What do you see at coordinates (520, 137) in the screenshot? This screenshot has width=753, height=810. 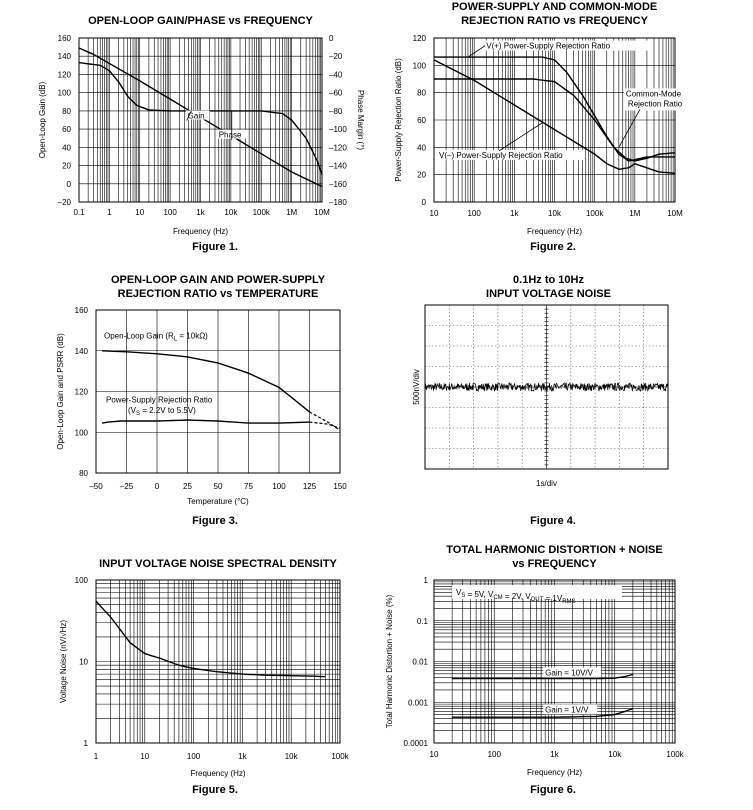 I see `vminus-leader` at bounding box center [520, 137].